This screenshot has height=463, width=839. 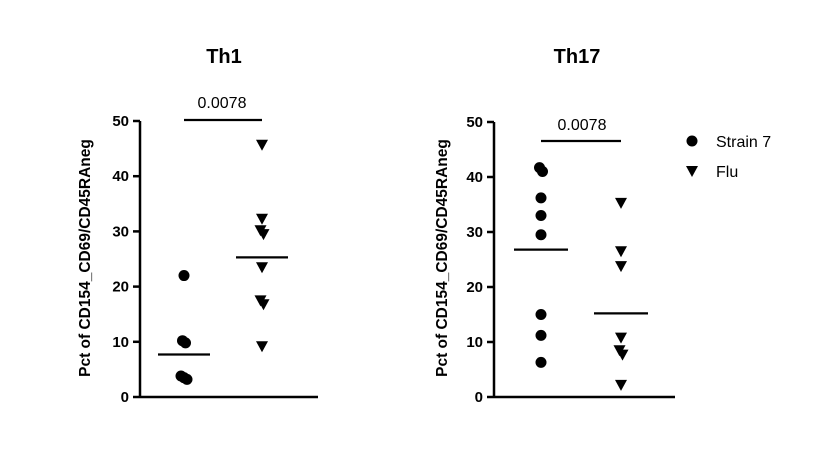 I want to click on panel1-ytick-label: 50, so click(x=120, y=121).